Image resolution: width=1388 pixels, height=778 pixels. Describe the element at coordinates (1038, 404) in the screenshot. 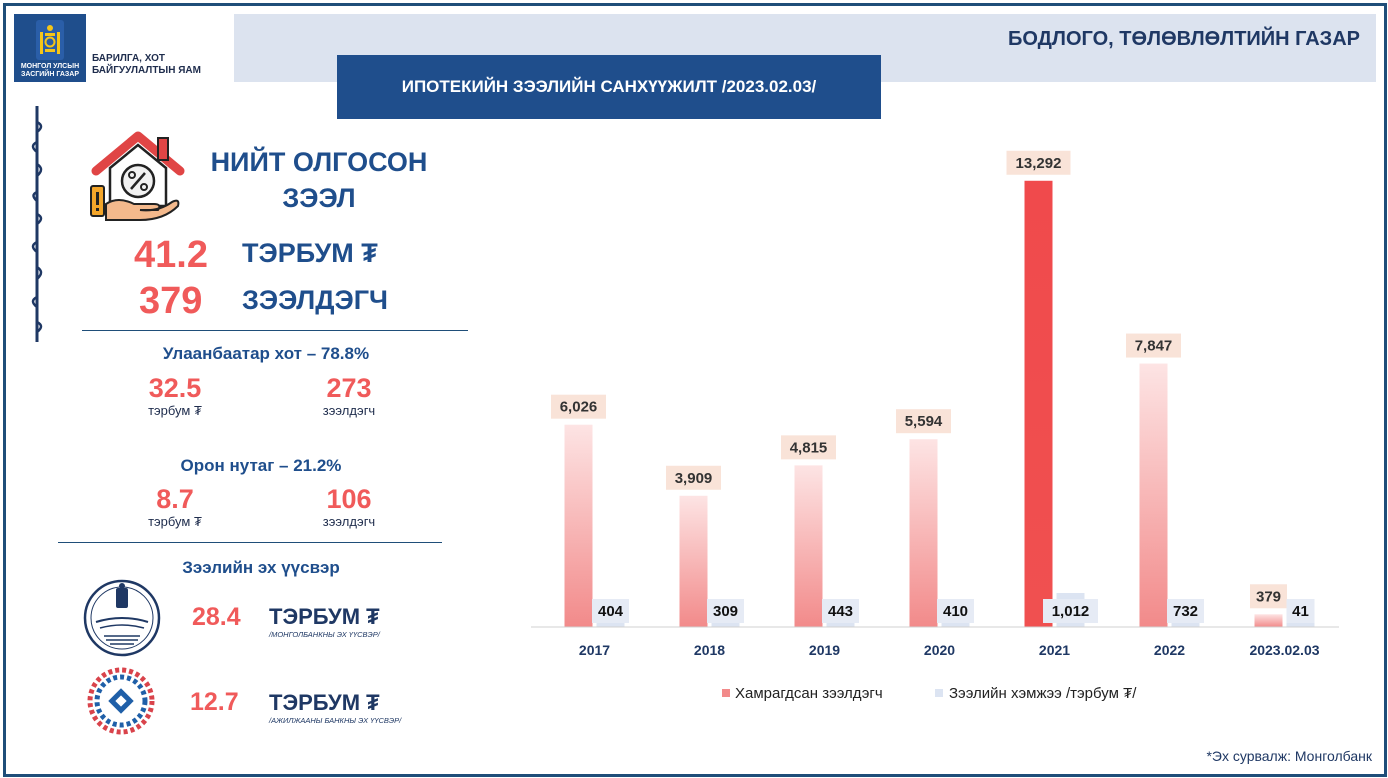

I see `bar-borrowers-2021` at that location.